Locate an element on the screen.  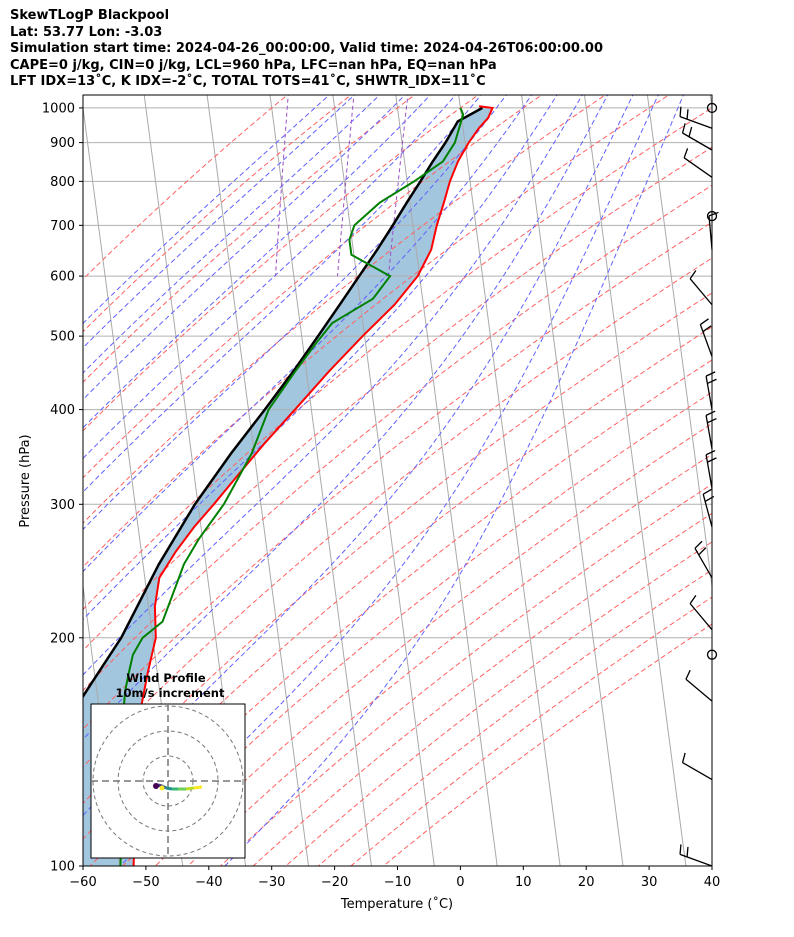
station-coordinates: Lat: 53.77 Lon: -3.03 is located at coordinates (86, 32).